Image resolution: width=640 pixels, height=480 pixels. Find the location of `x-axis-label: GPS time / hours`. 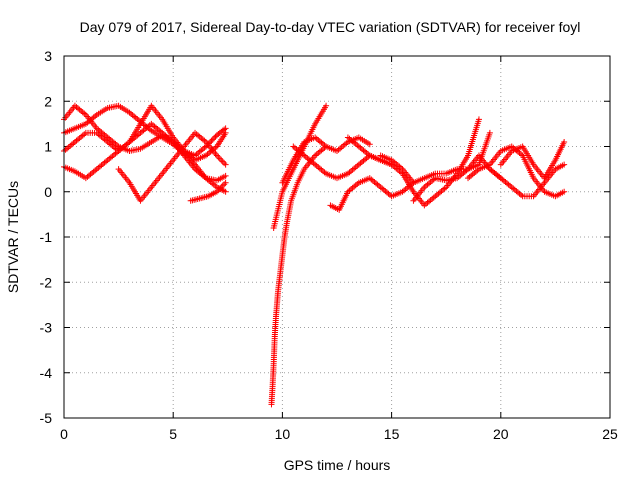

x-axis-label: GPS time / hours is located at coordinates (337, 465).